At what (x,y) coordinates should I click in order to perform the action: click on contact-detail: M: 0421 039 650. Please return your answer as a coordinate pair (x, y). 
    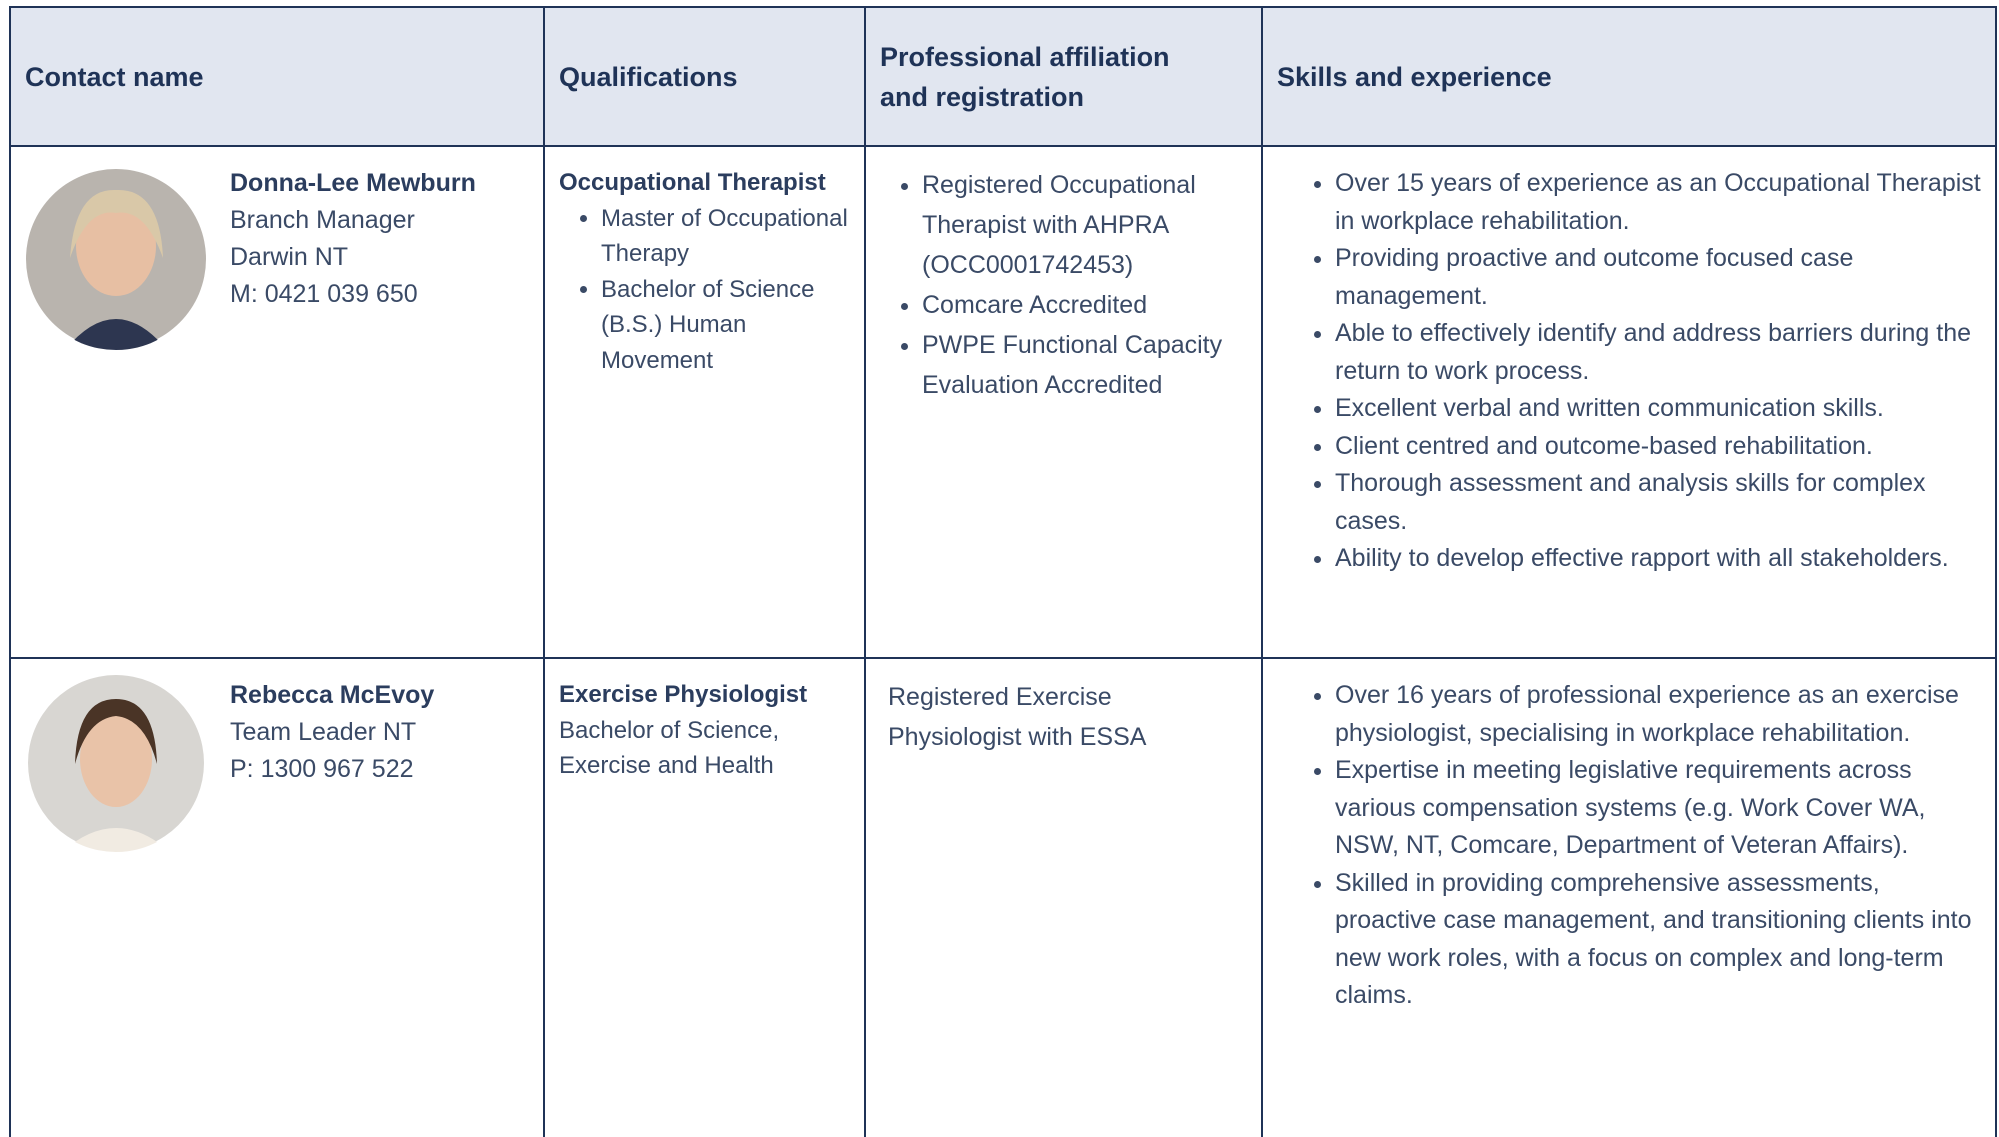
    Looking at the image, I should click on (324, 294).